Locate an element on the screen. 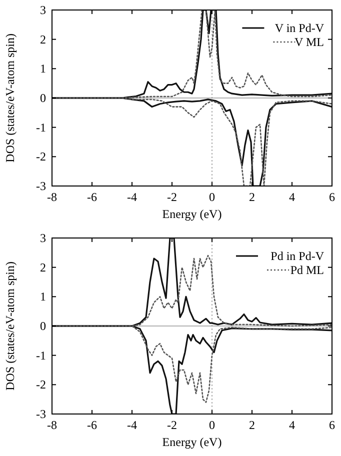  legend-label: Pd in Pd-V is located at coordinates (297, 256).